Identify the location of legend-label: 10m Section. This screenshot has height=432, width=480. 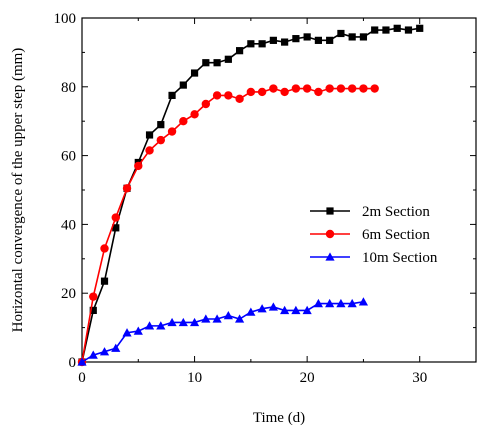
(400, 258).